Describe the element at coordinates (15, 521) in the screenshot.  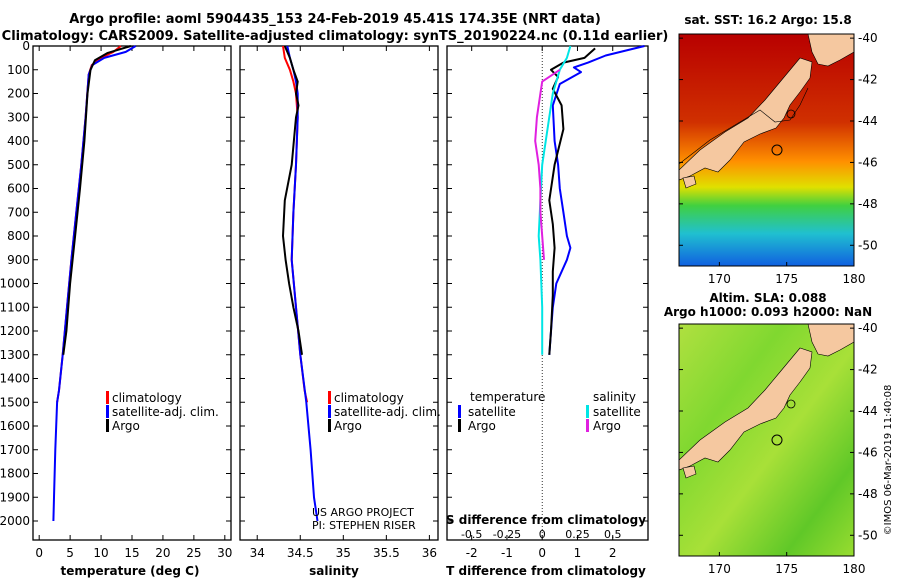
I see `y-tick-label: 2000` at that location.